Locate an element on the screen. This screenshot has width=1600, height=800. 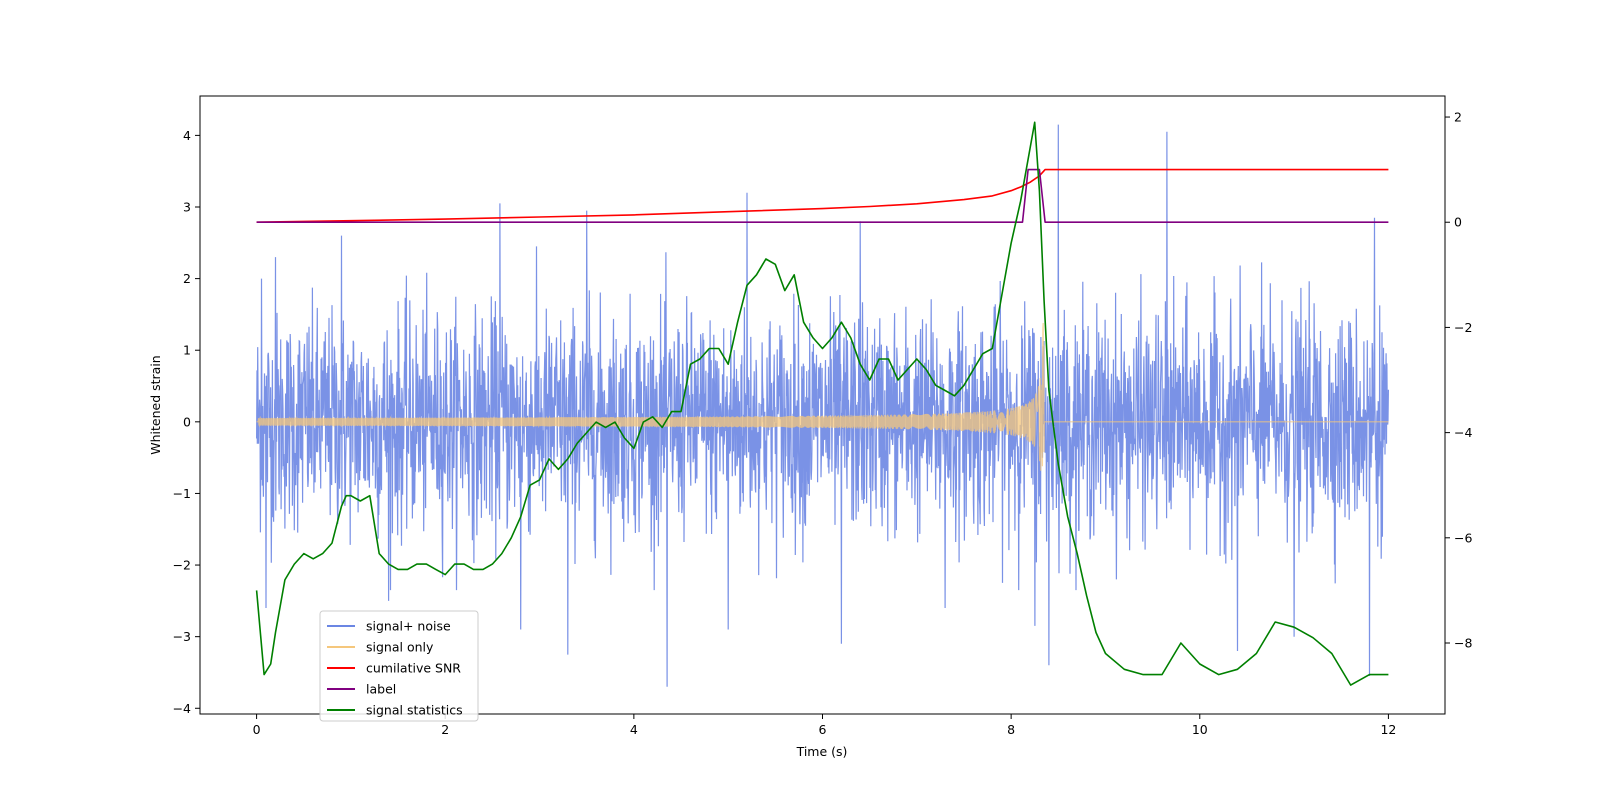
legend-label: signal statistics is located at coordinates (414, 710).